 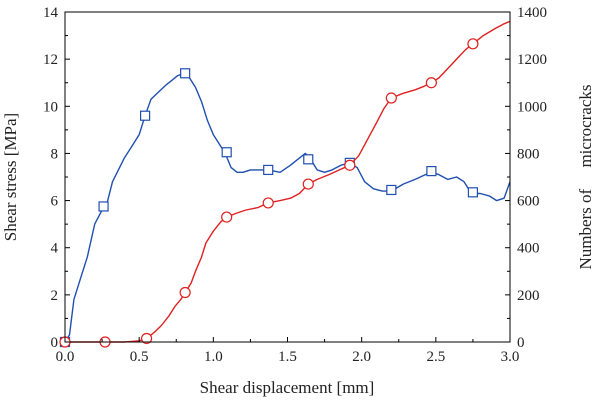 I want to click on x-tick-label: 0.5, so click(x=139, y=357).